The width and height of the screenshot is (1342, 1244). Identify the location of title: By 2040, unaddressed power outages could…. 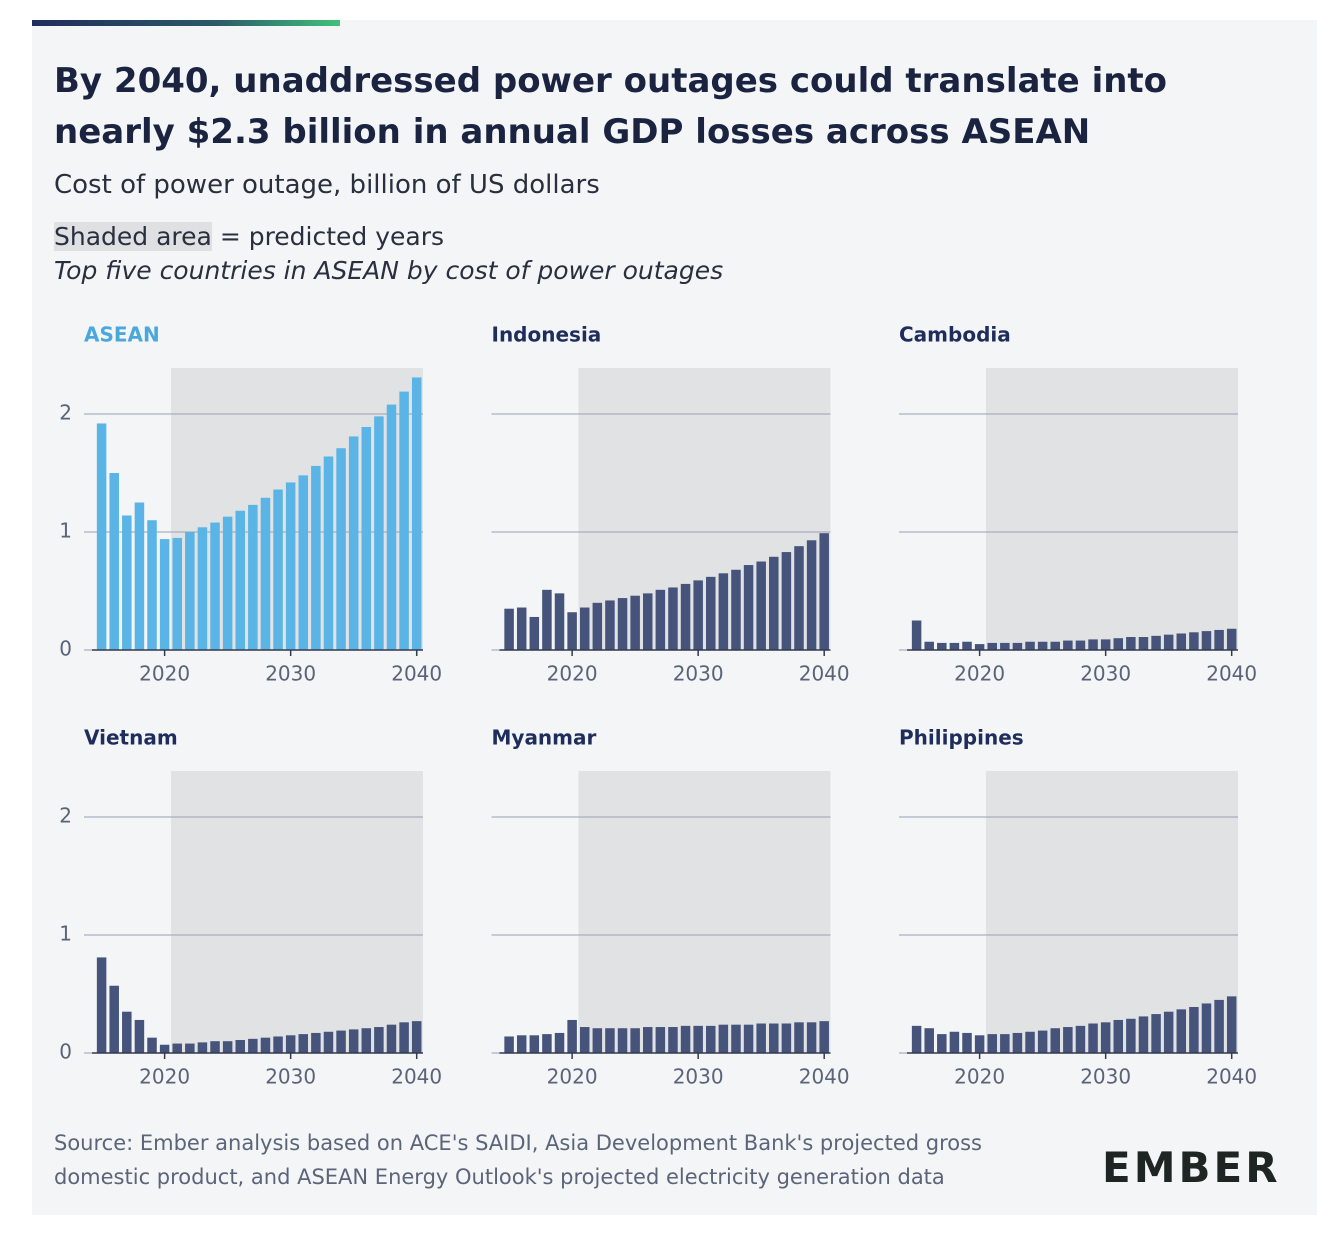
(611, 106).